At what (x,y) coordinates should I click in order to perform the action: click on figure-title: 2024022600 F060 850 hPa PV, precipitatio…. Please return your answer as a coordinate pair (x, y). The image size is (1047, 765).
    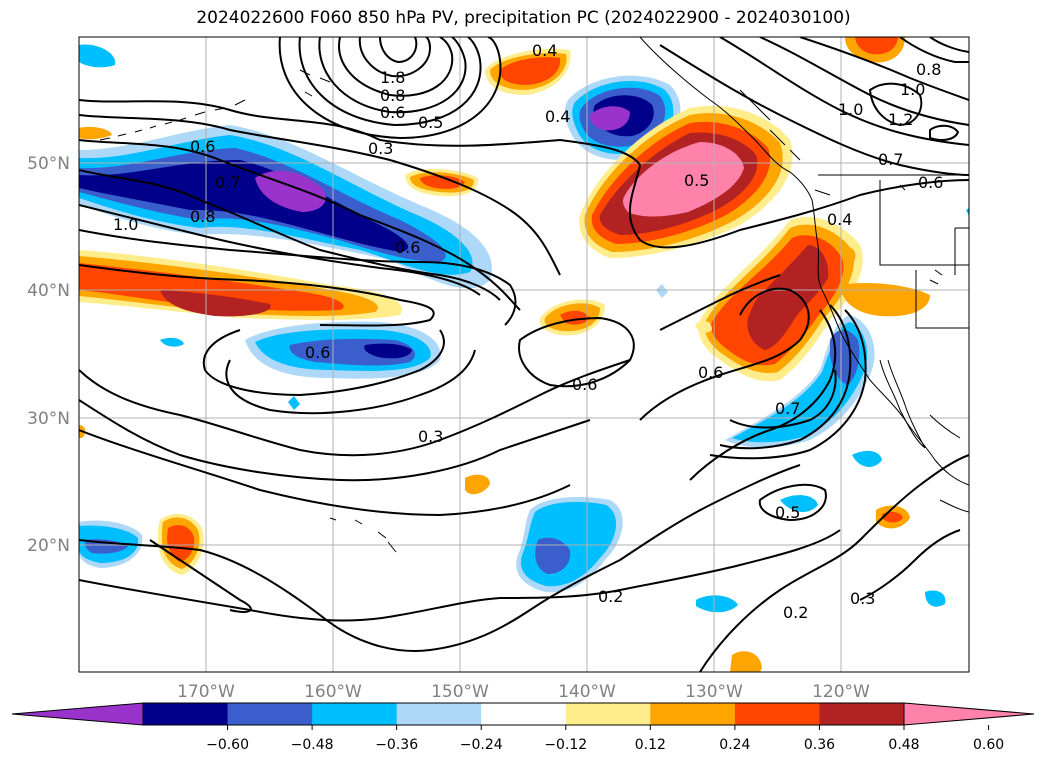
    Looking at the image, I should click on (523, 18).